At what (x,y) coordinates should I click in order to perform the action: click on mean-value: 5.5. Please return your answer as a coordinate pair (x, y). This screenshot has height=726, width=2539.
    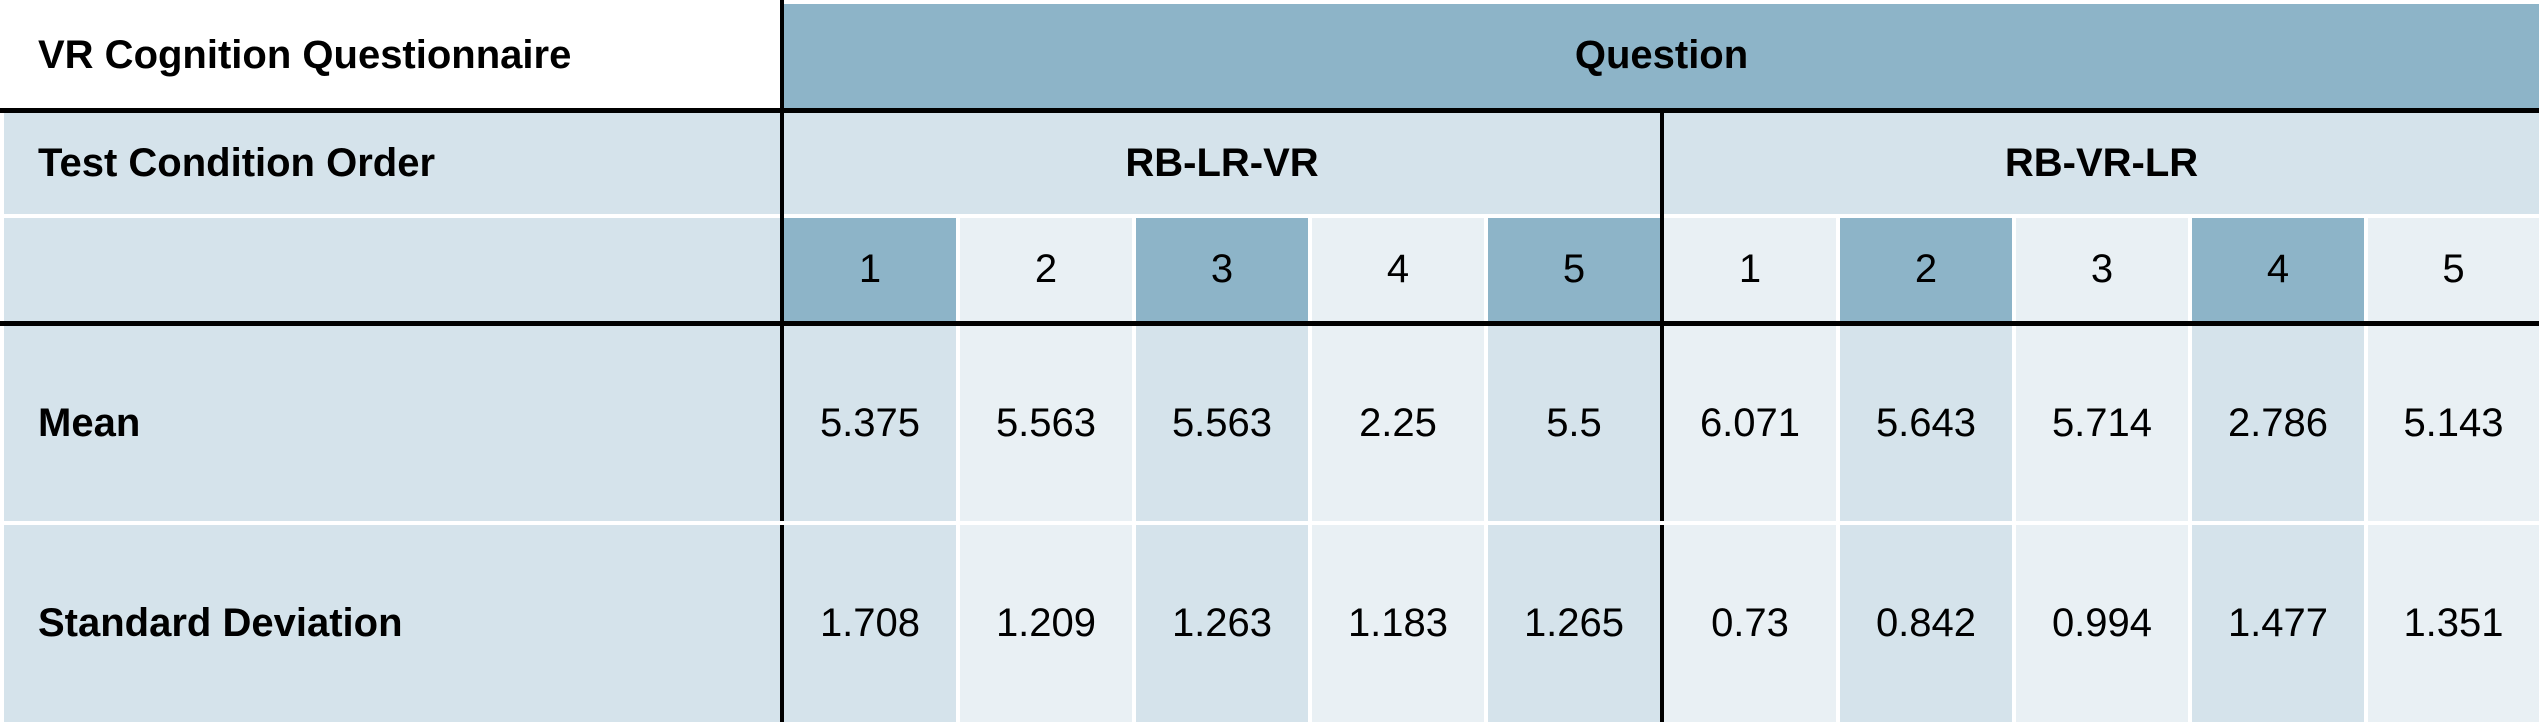
    Looking at the image, I should click on (1574, 423).